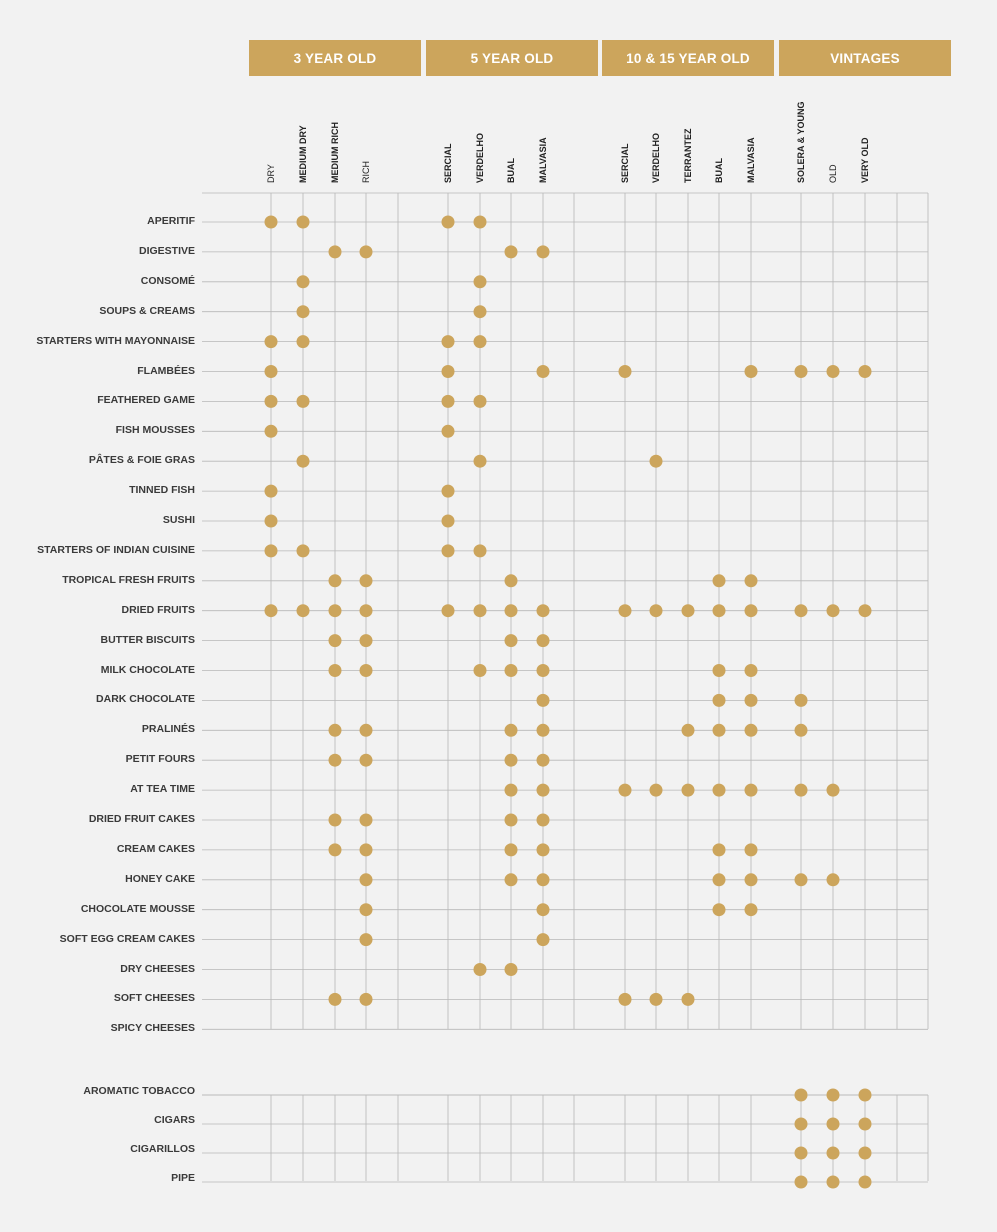 The width and height of the screenshot is (997, 1232). Describe the element at coordinates (865, 58) in the screenshot. I see `group-header: VINTAGES` at that location.